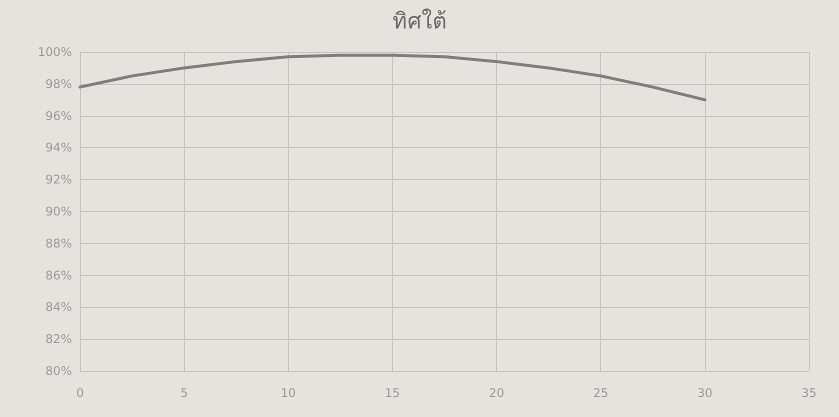 The height and width of the screenshot is (417, 839). Describe the element at coordinates (58, 211) in the screenshot. I see `y-tick-label: 90%` at that location.